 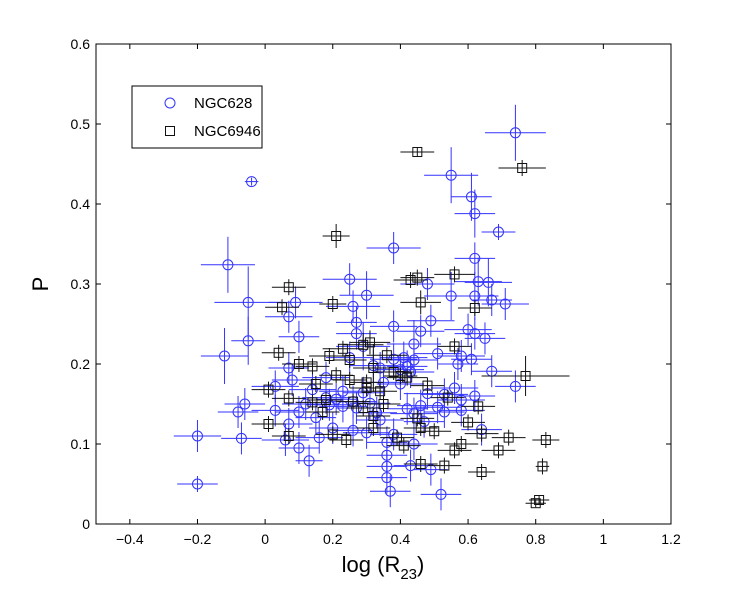 What do you see at coordinates (223, 103) in the screenshot?
I see `legend-label-ngc628: NGC628` at bounding box center [223, 103].